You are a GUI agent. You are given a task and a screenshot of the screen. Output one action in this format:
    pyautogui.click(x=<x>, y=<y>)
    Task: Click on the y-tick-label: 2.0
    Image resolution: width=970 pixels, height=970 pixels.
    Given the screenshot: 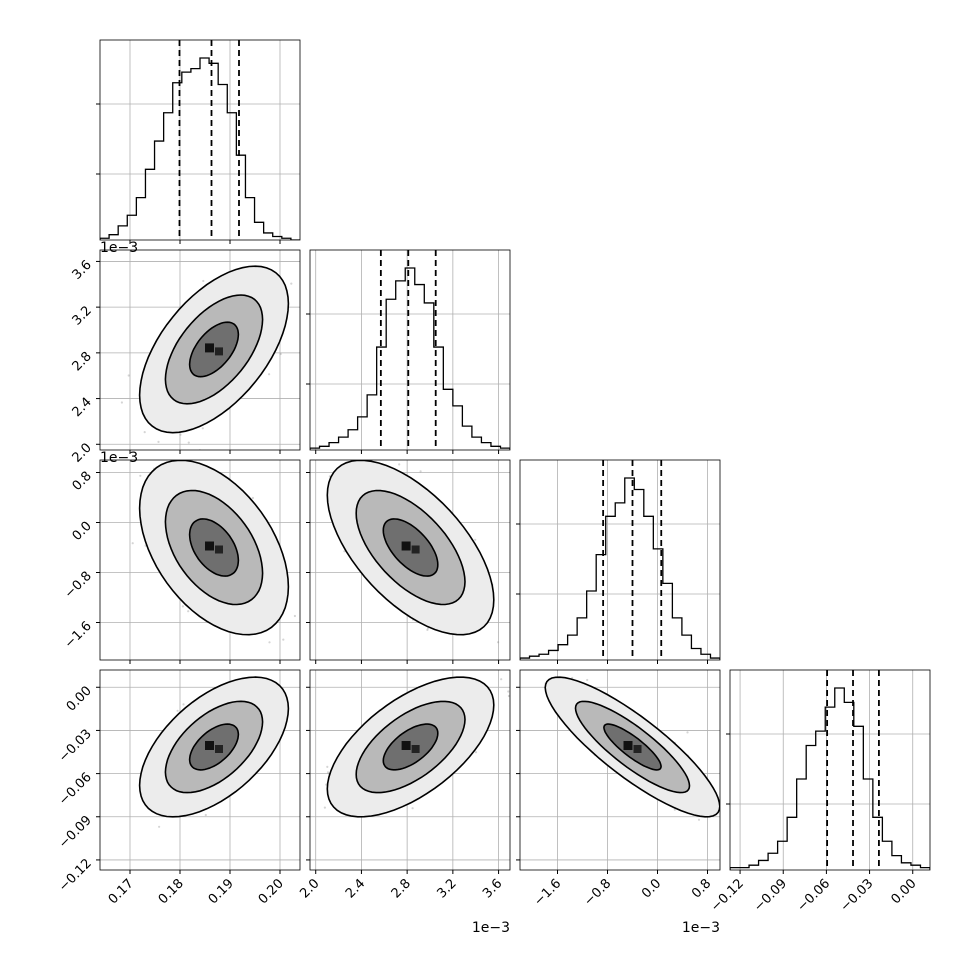 What is the action you would take?
    pyautogui.click(x=82, y=453)
    